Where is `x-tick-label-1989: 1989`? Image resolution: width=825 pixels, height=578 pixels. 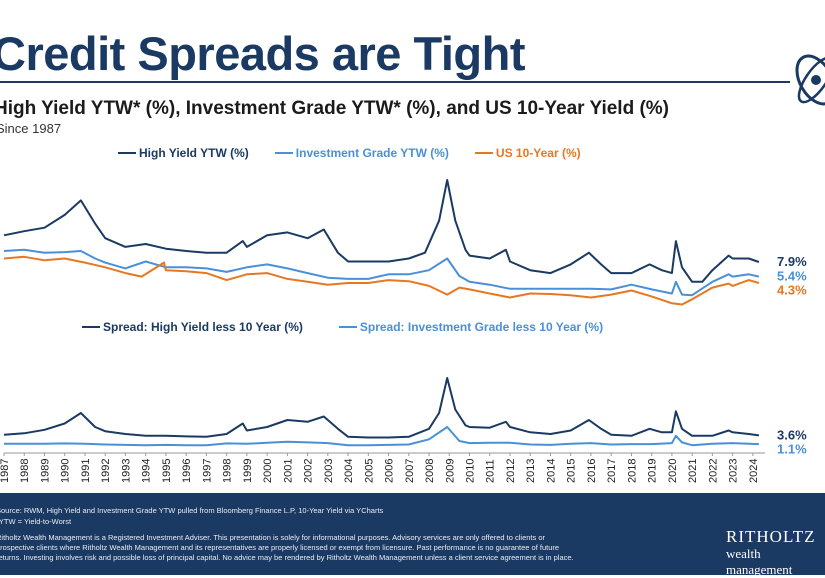
x-tick-label-1989: 1989 is located at coordinates (45, 471).